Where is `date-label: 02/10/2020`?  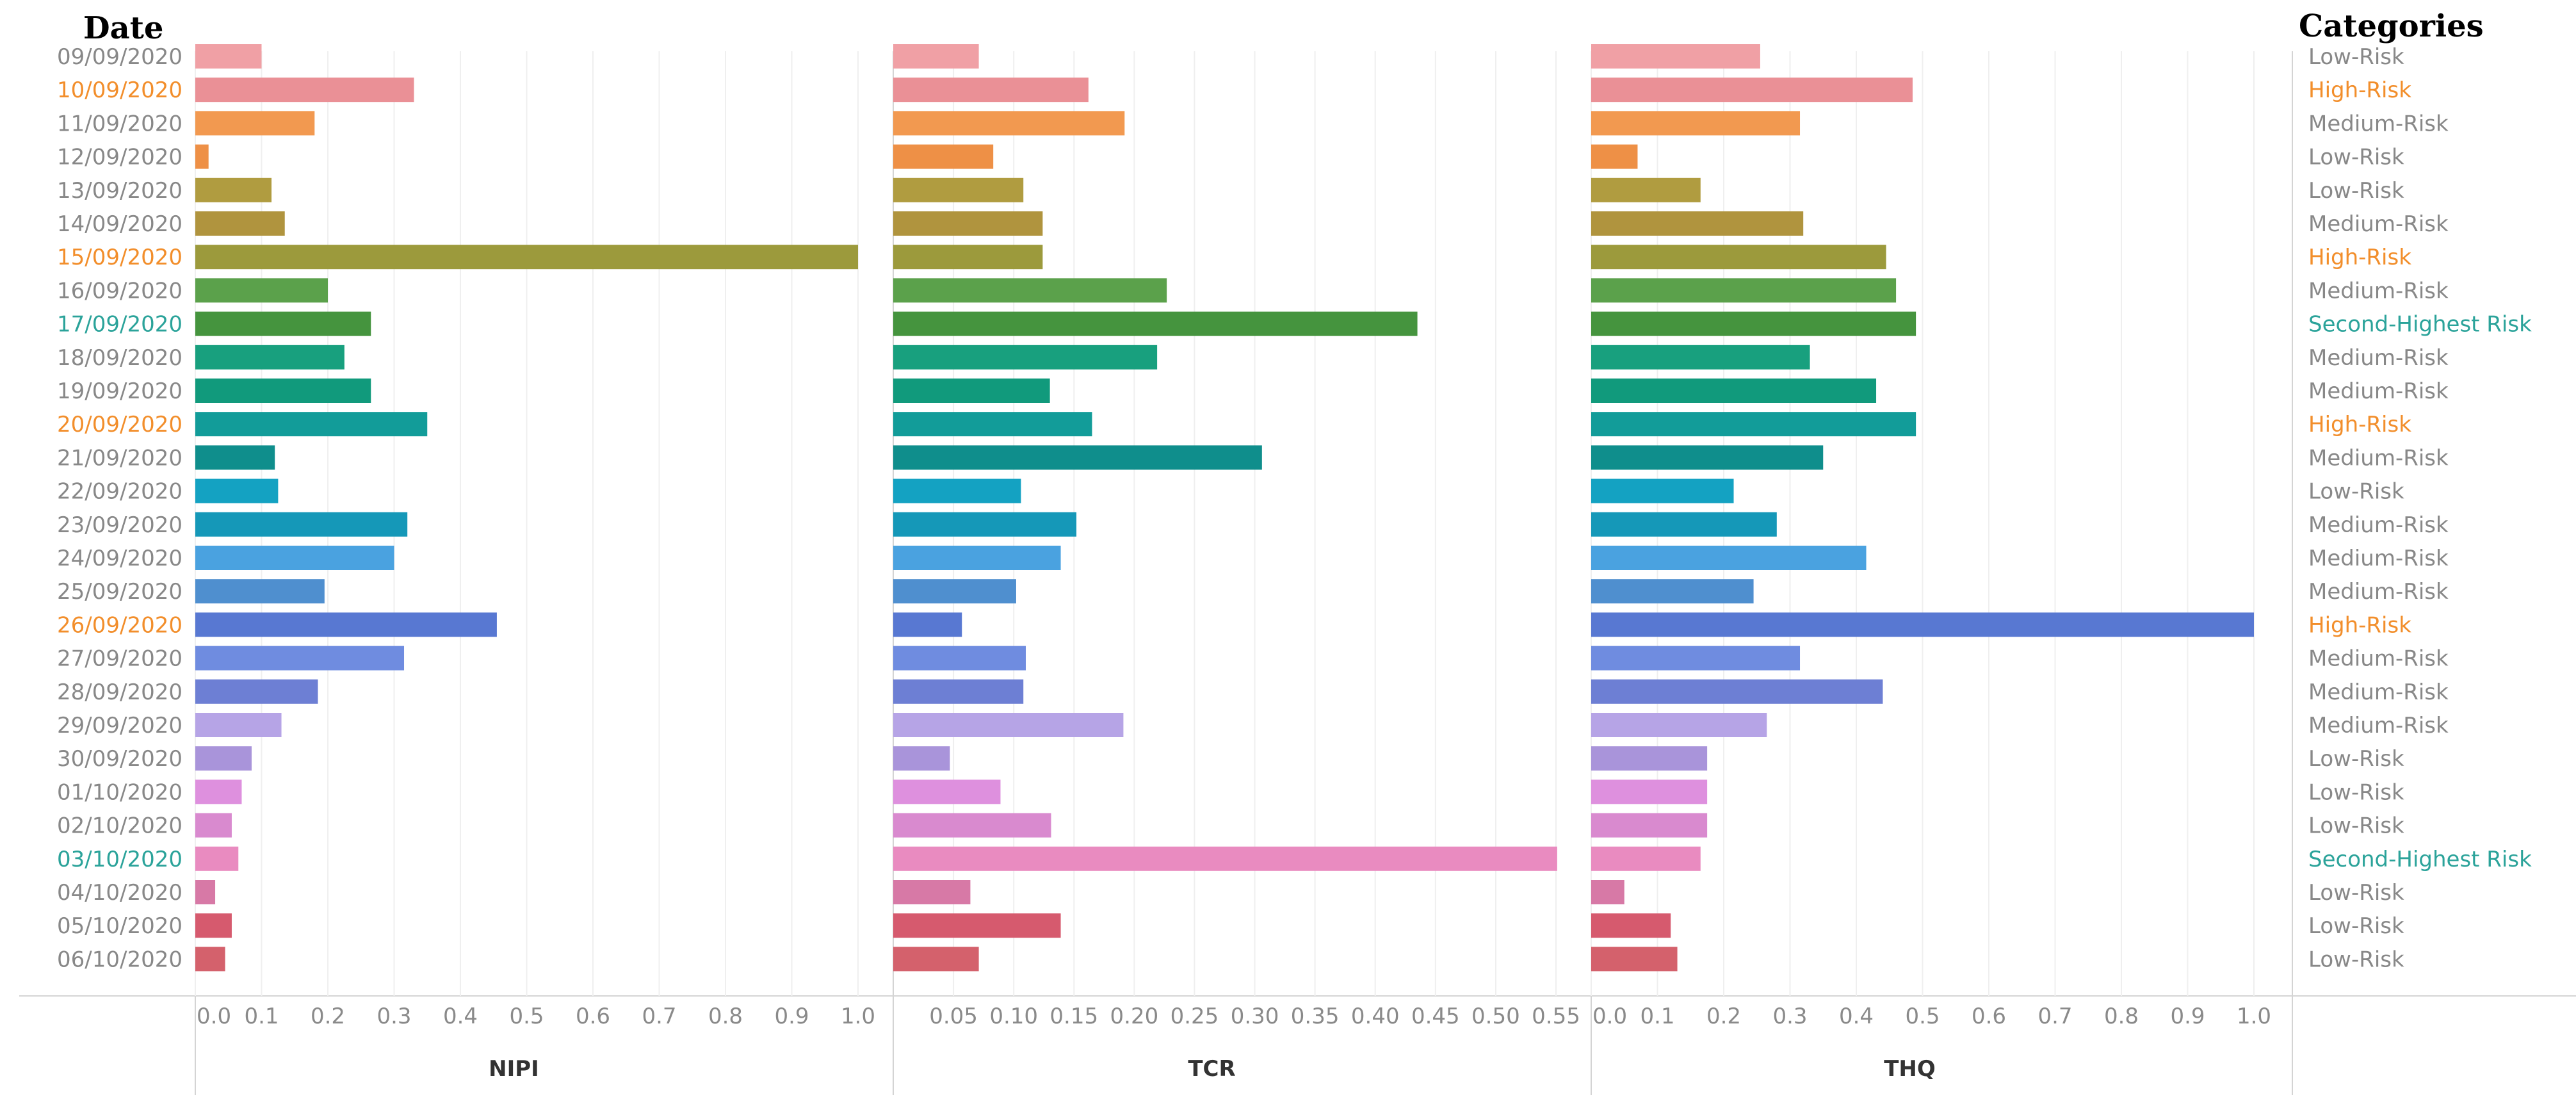 date-label: 02/10/2020 is located at coordinates (119, 826).